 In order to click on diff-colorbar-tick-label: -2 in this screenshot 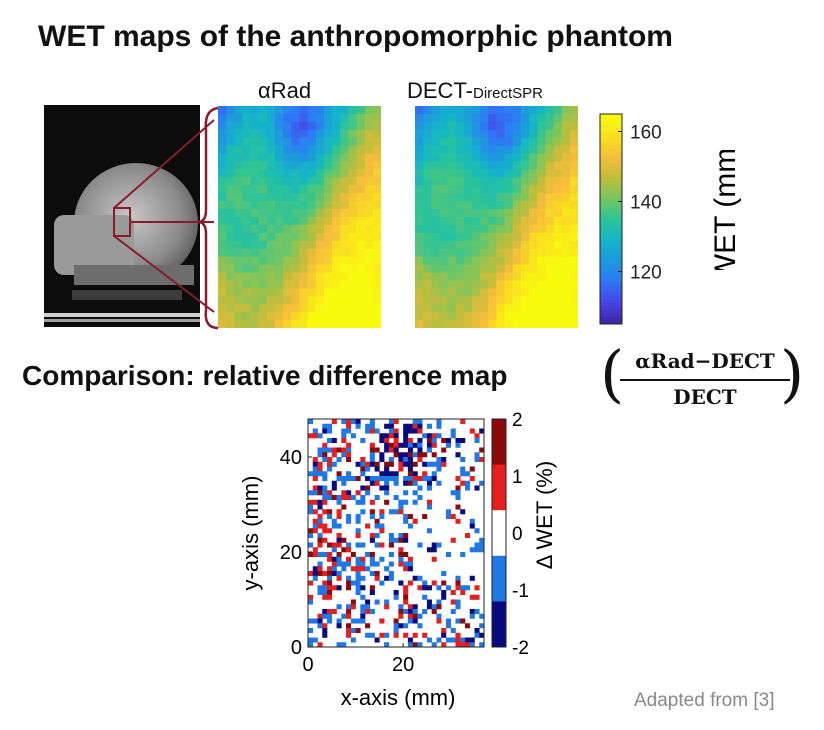, I will do `click(520, 648)`.